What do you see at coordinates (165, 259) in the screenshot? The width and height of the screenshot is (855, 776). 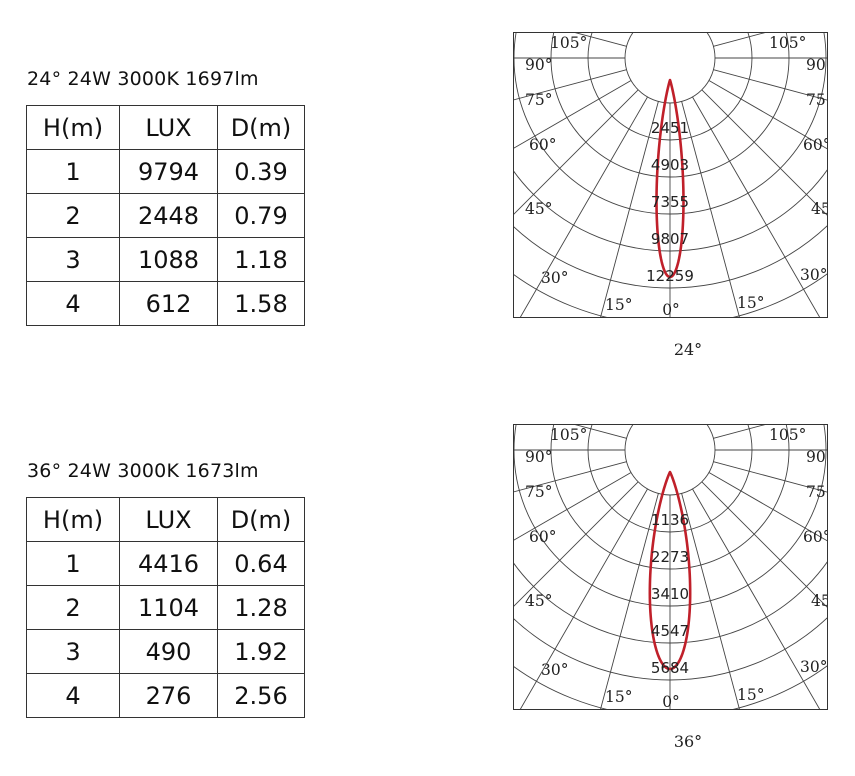 I see `table-row: 3 1088 1.18` at bounding box center [165, 259].